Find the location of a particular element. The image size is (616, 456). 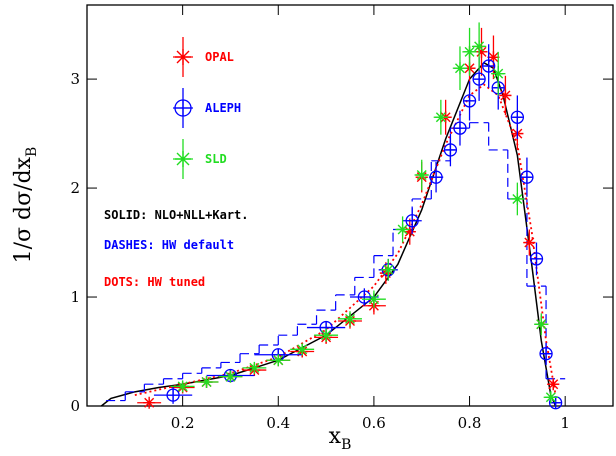

x-tick-label: 1 is located at coordinates (565, 423).